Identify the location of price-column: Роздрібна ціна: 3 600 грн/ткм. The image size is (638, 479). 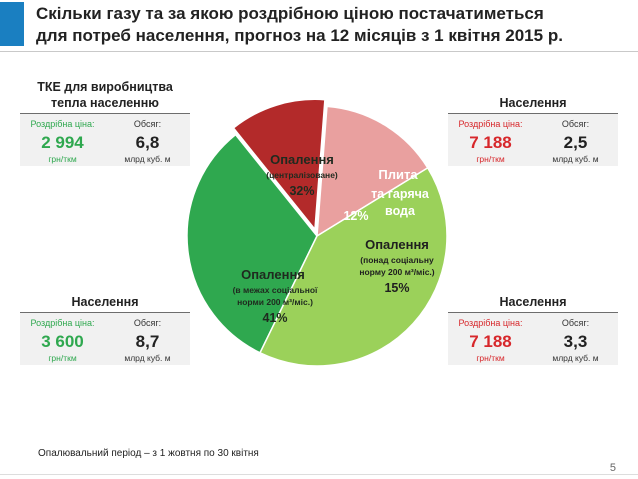
(62, 339).